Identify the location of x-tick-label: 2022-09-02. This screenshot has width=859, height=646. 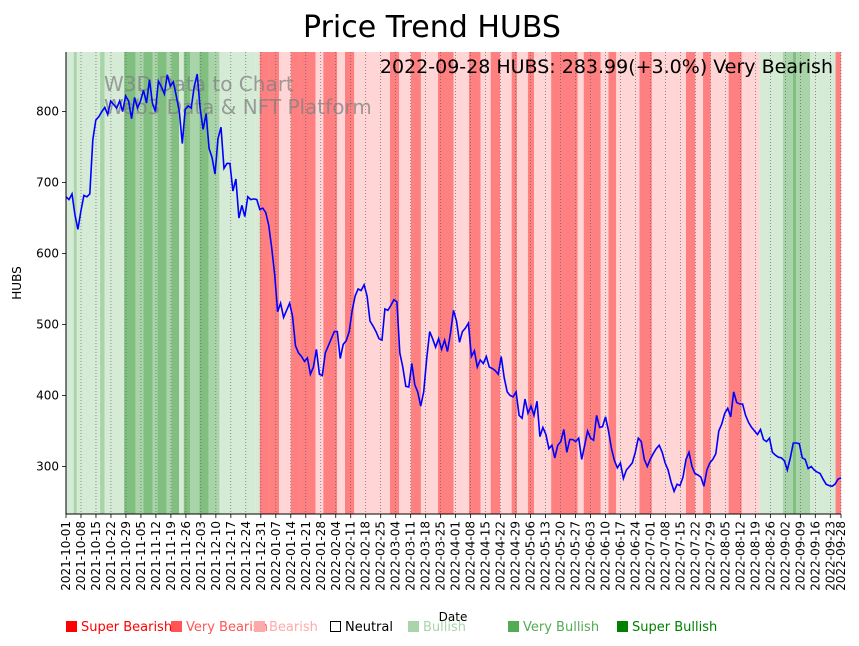
(785, 556).